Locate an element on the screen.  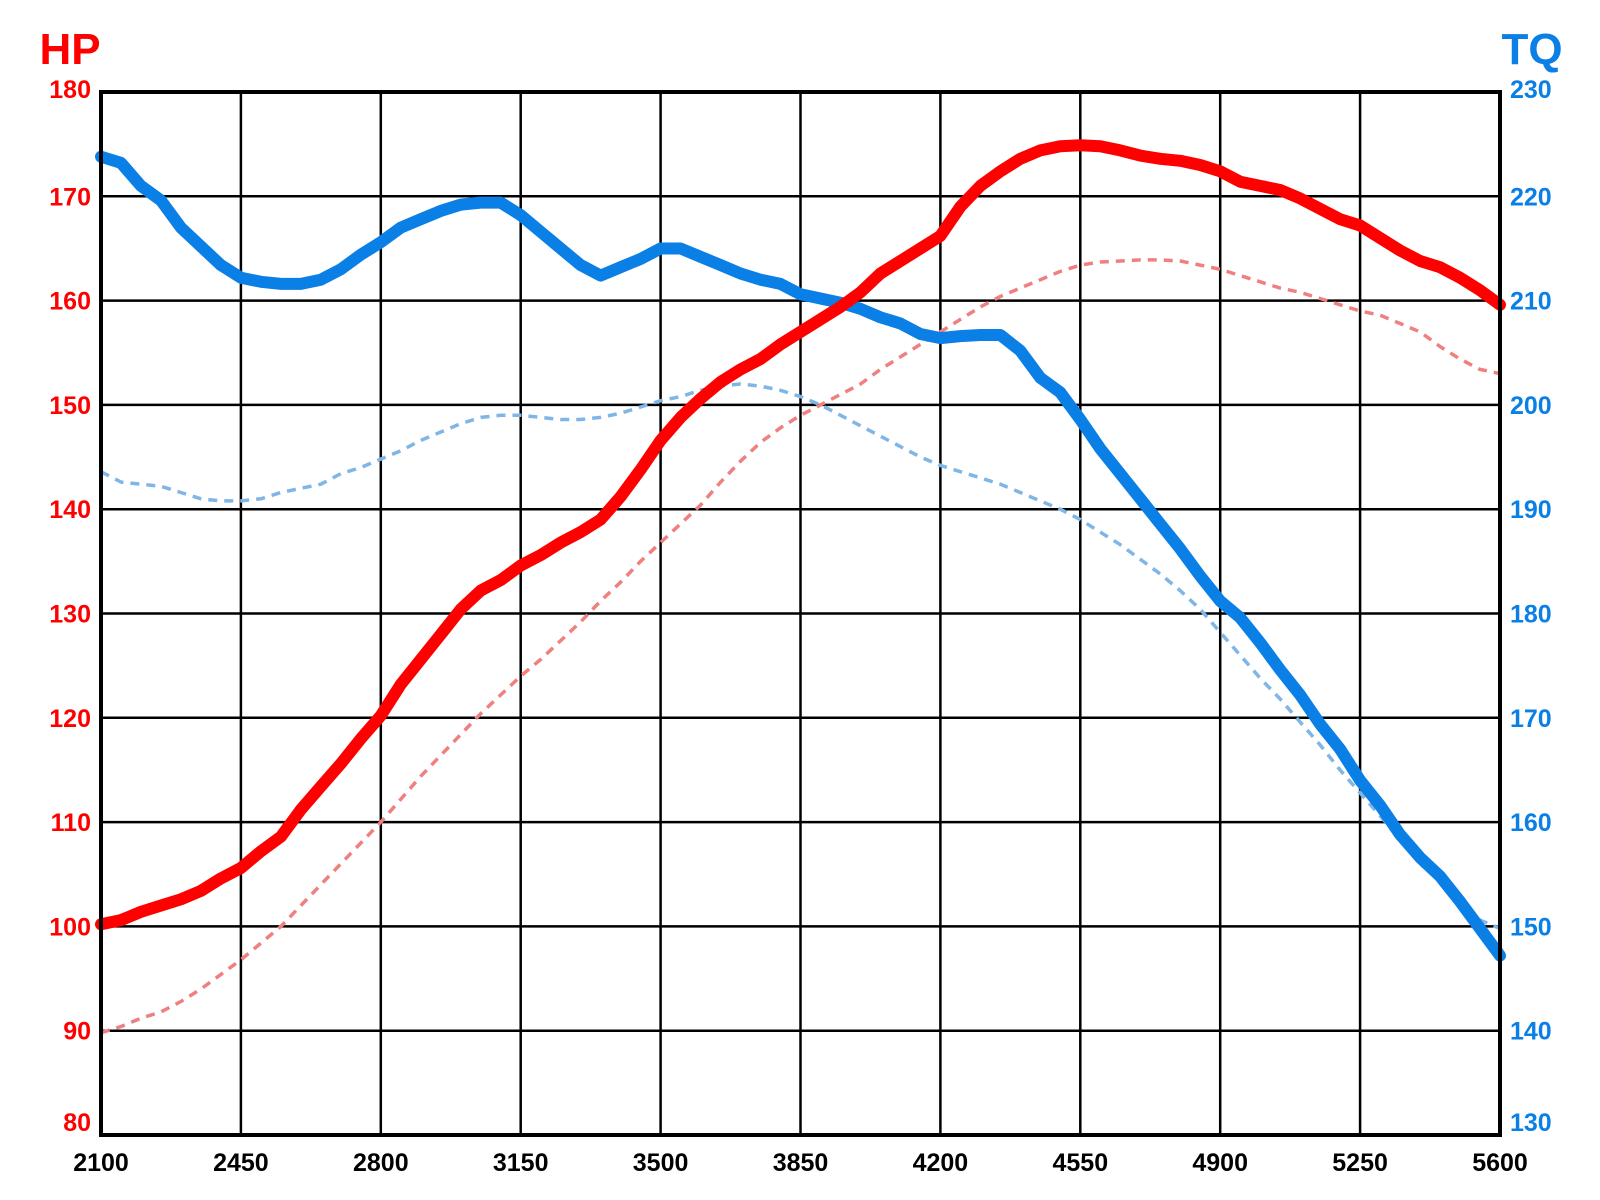
y-left-tick-label: 80 is located at coordinates (77, 1123).